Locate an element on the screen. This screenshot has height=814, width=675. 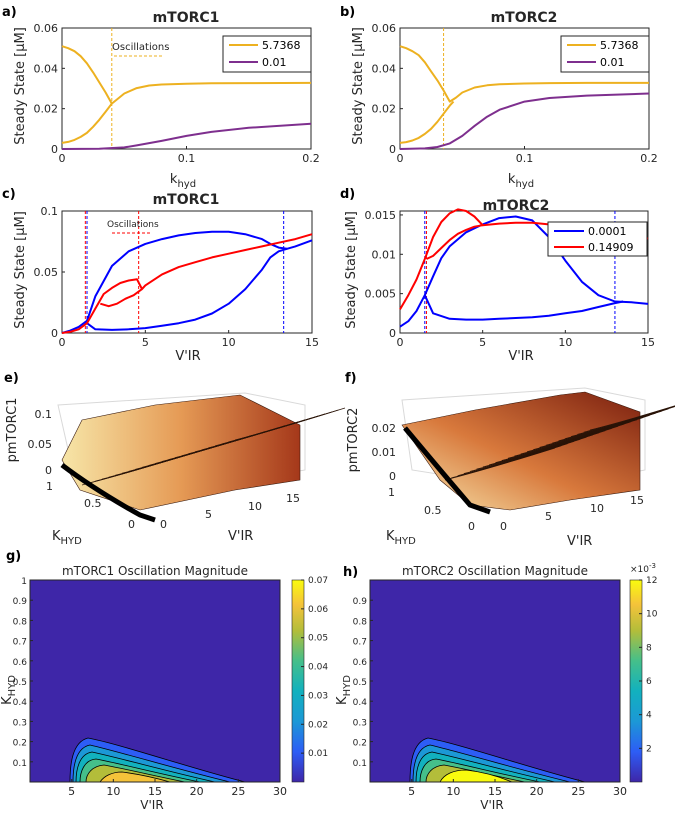
panel-g-xlabel: V'IR is located at coordinates (151, 805).